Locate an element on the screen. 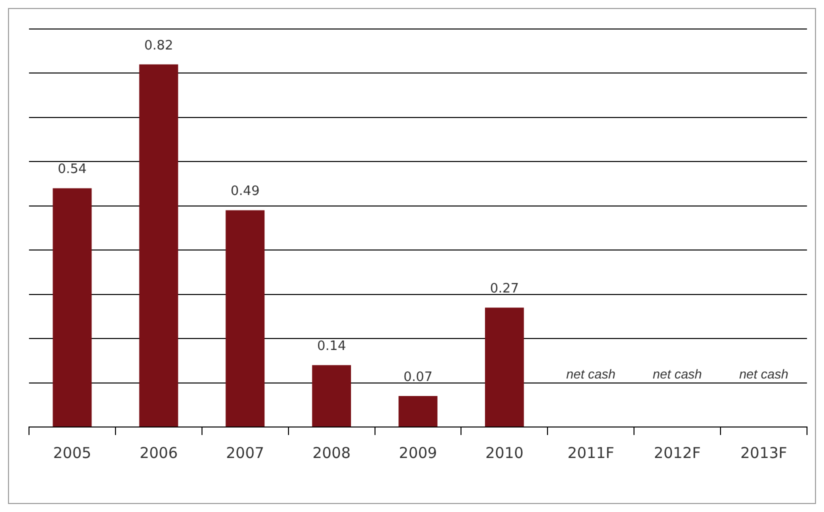  data-label: 0.49 is located at coordinates (245, 192).